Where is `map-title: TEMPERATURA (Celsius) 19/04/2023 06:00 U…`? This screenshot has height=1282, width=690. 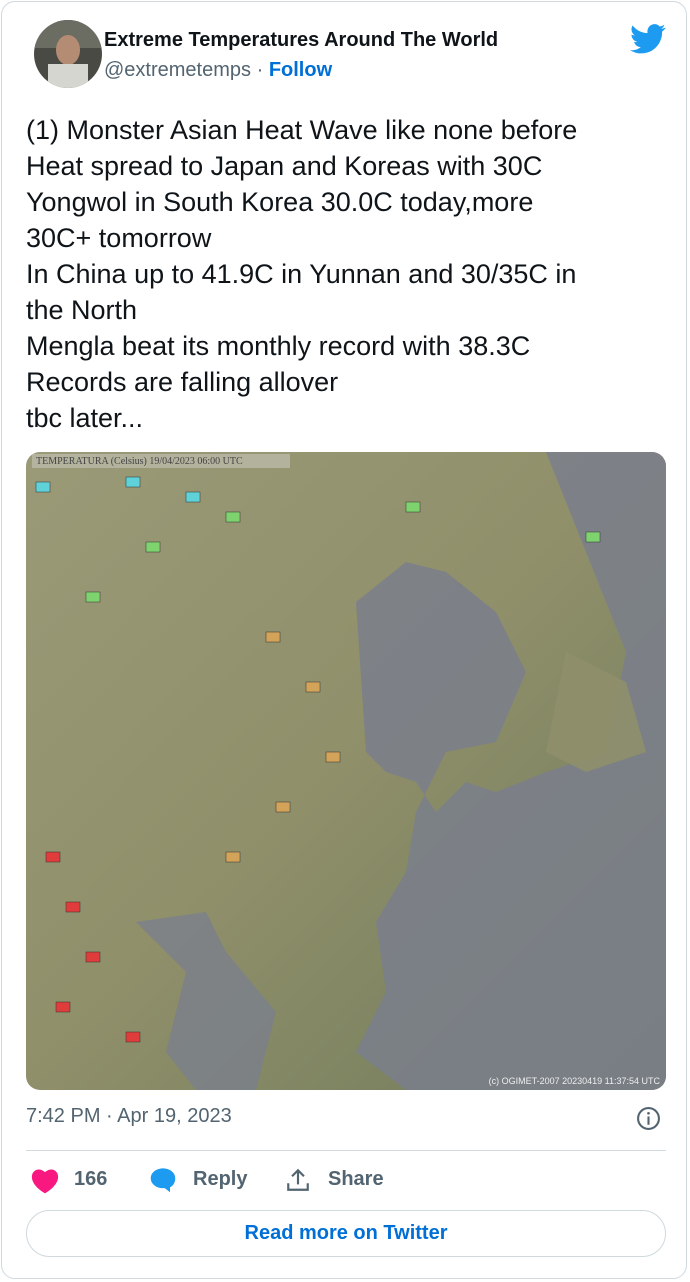
map-title: TEMPERATURA (Celsius) 19/04/2023 06:00 U… is located at coordinates (139, 461).